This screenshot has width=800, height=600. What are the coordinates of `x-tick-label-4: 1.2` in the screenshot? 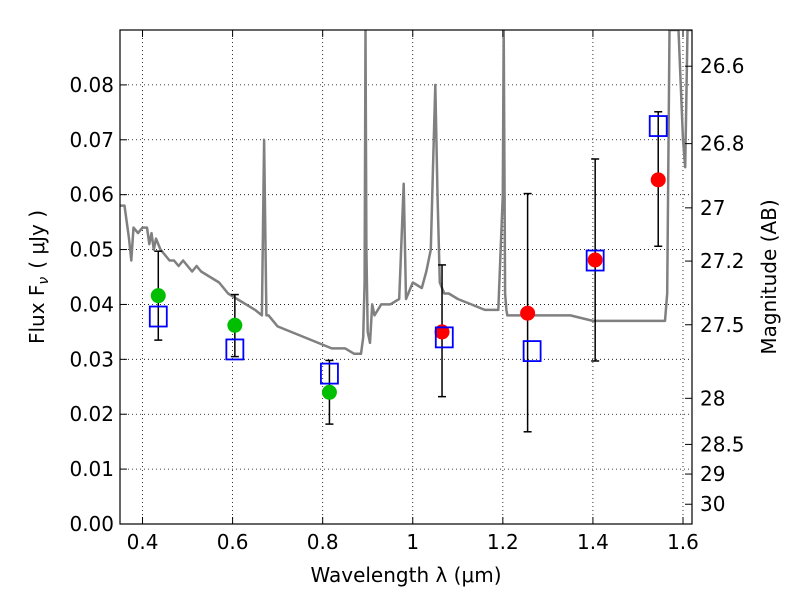 It's located at (503, 542).